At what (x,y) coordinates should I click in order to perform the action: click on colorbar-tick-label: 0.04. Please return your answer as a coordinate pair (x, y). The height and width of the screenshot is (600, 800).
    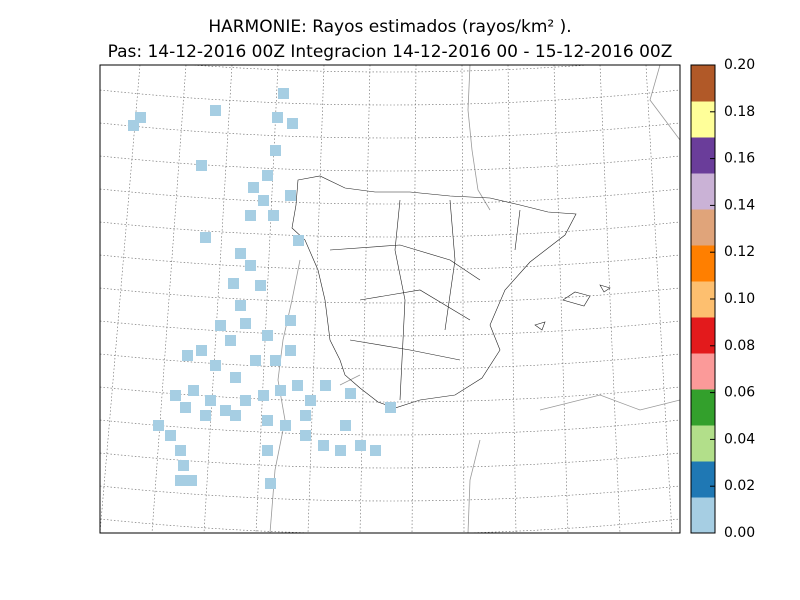
    Looking at the image, I should click on (739, 439).